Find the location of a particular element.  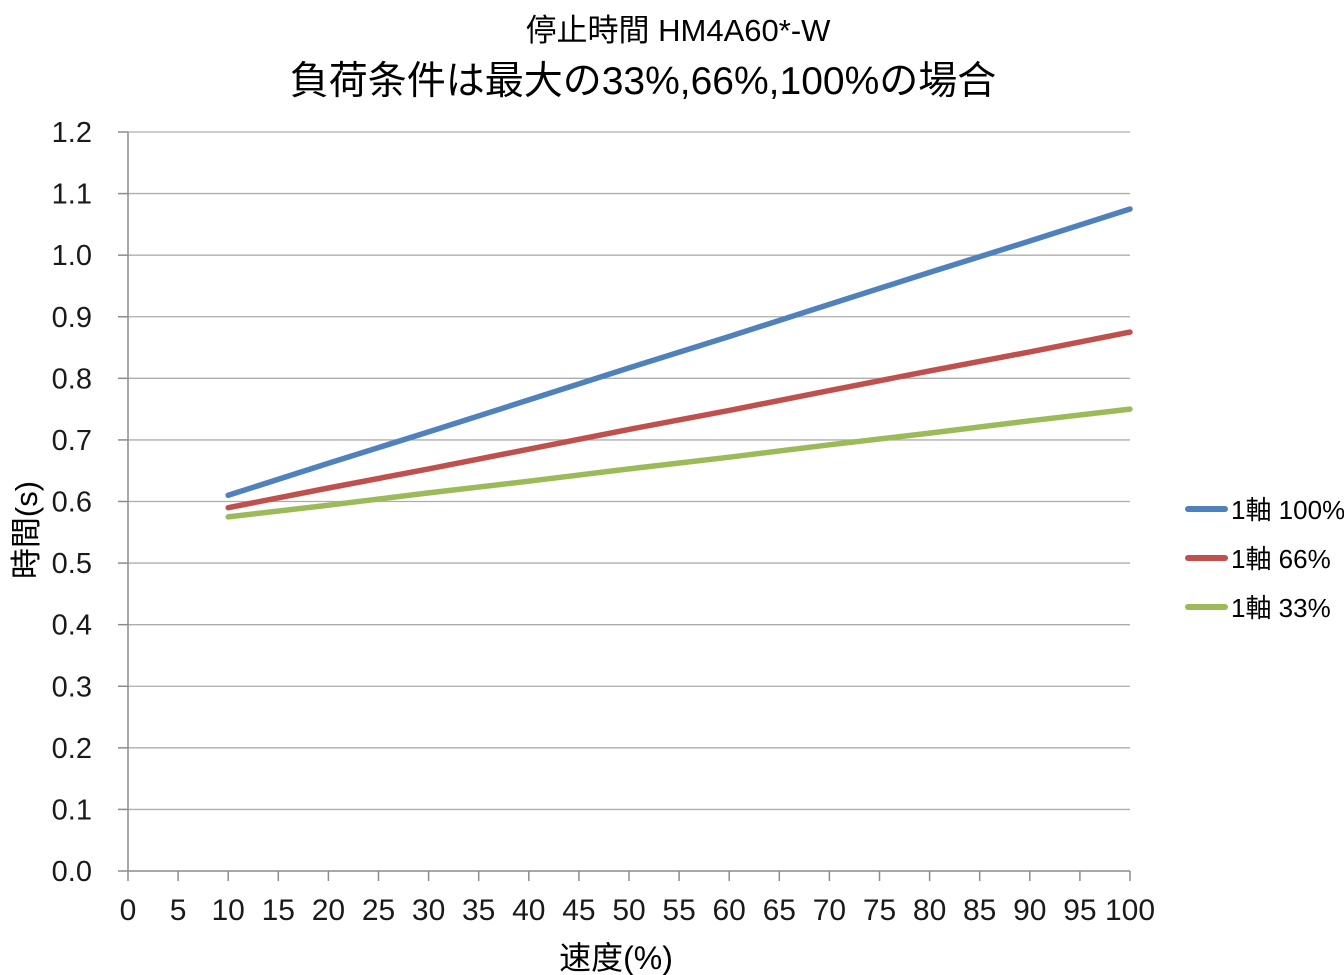

y-tick-label: 0.6 is located at coordinates (72, 503).